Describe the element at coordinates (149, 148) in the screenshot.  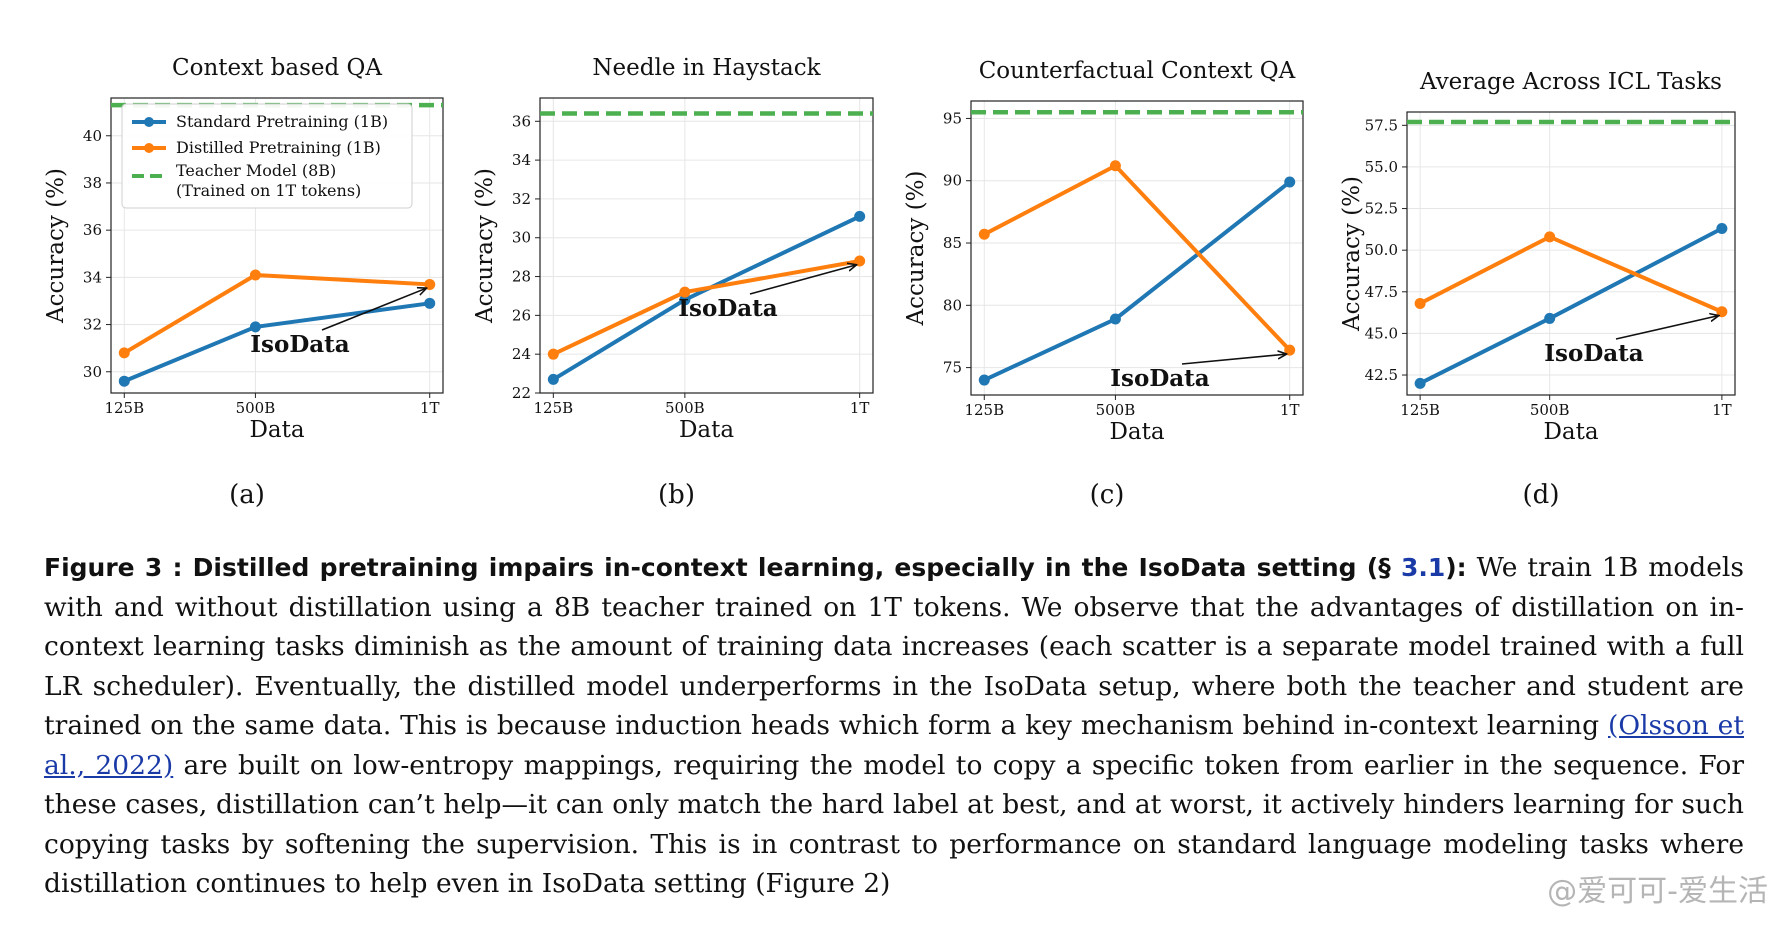
I see `legend-marker-distilled` at that location.